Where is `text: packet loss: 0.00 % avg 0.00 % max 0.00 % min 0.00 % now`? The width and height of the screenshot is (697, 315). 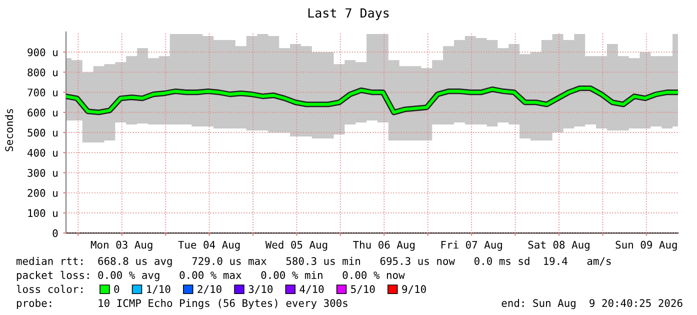 text: packet loss: 0.00 % avg 0.00 % max 0.00 % min 0.00 % now is located at coordinates (210, 276).